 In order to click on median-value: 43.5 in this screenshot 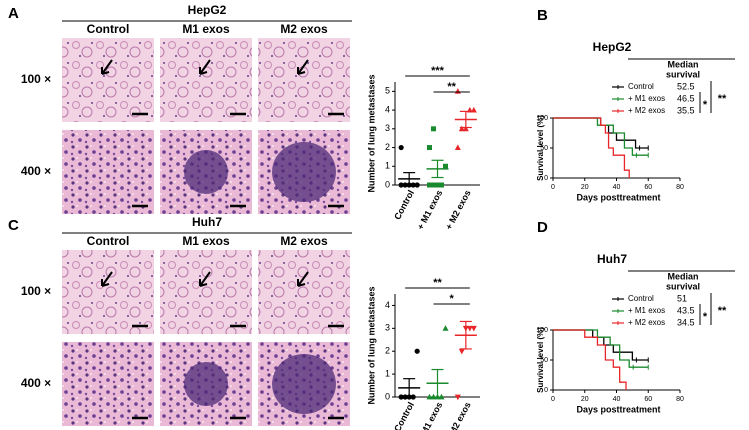, I will do `click(686, 310)`.